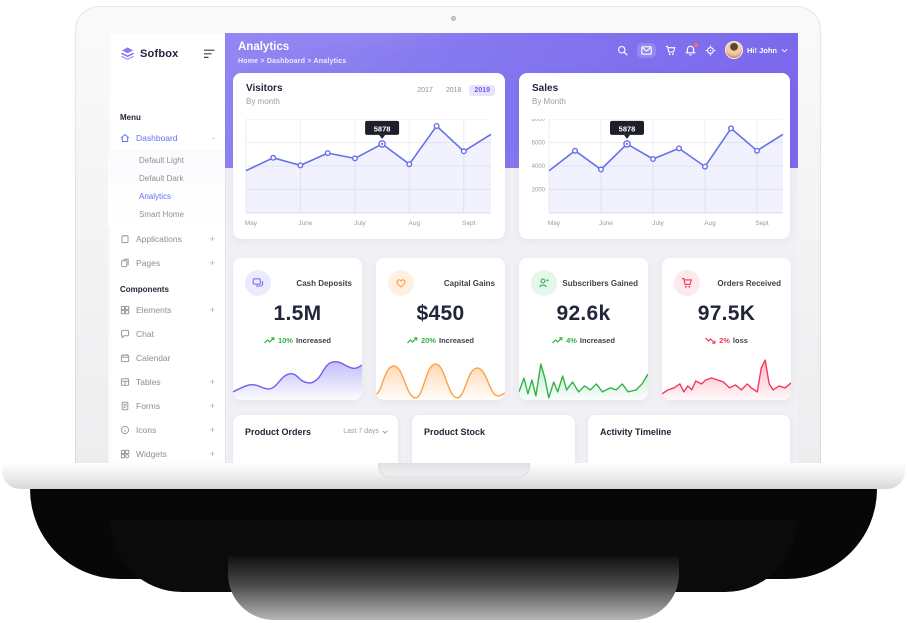  Describe the element at coordinates (539, 167) in the screenshot. I see `svg-text: 4000` at that location.